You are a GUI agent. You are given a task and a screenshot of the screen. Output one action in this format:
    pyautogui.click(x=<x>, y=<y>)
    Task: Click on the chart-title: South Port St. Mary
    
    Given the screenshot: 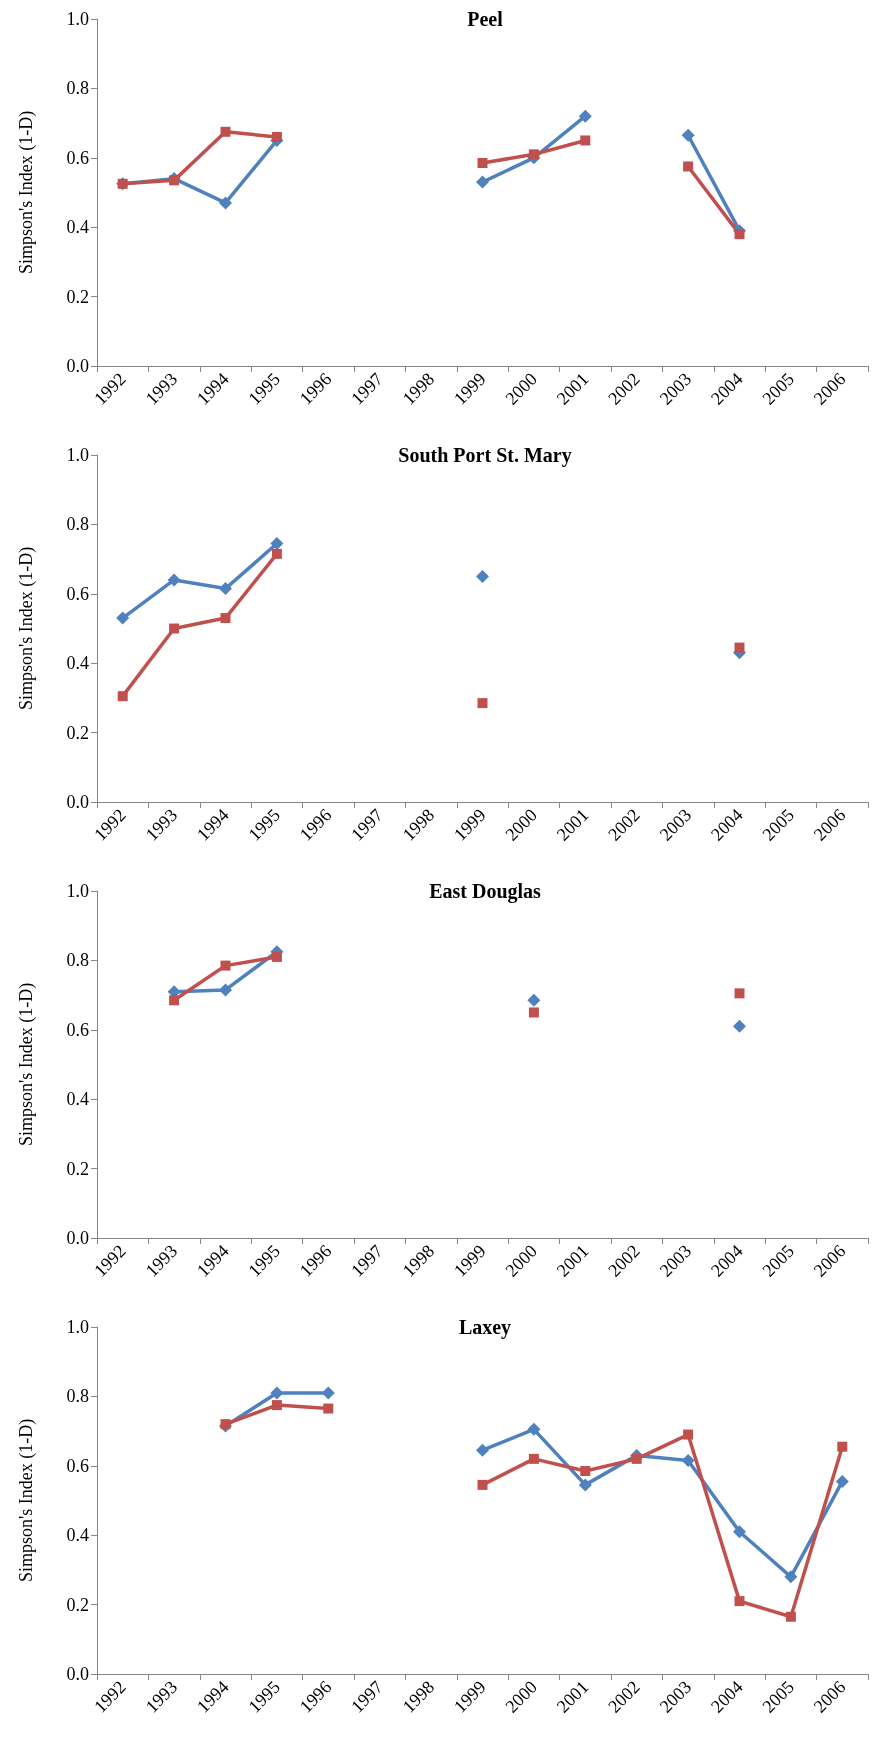 What is the action you would take?
    pyautogui.click(x=485, y=455)
    